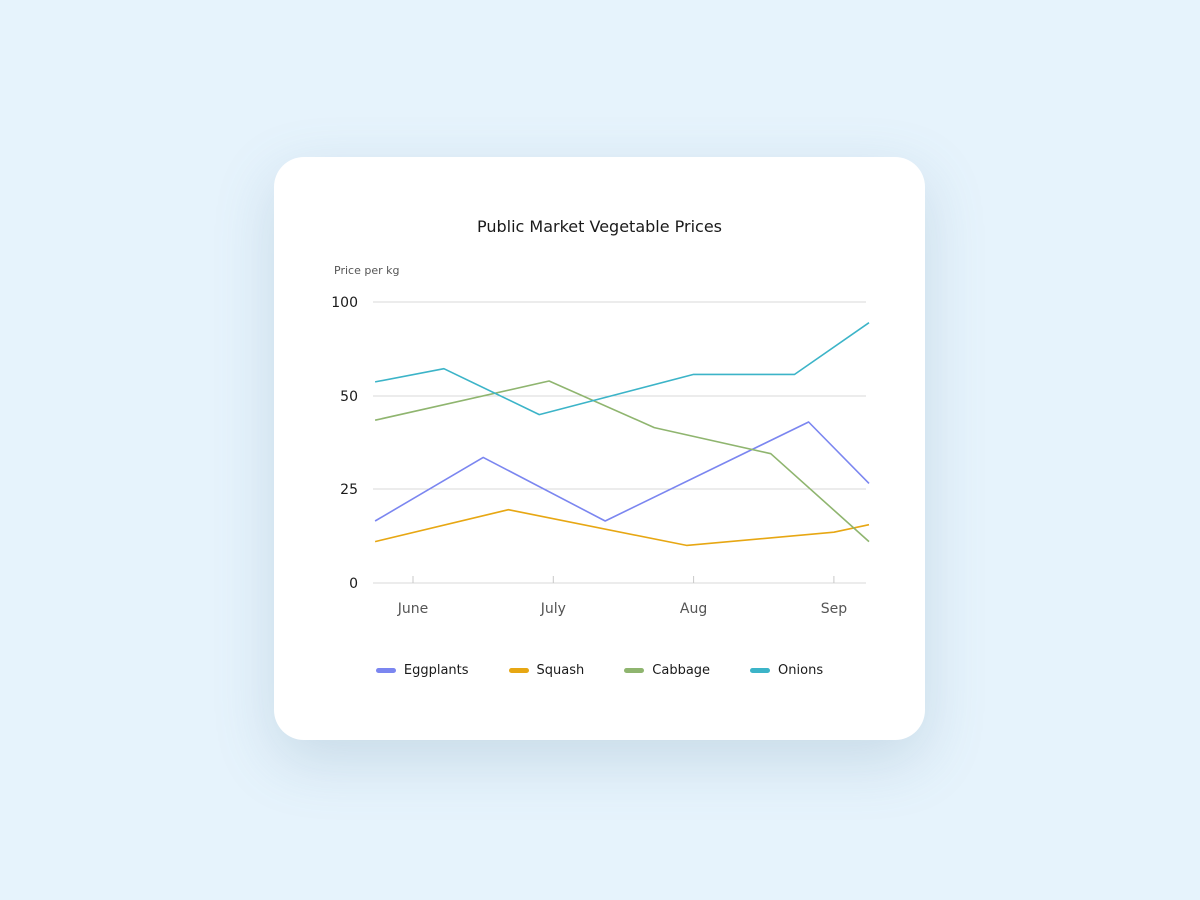 Image resolution: width=1200 pixels, height=900 pixels. Describe the element at coordinates (599, 226) in the screenshot. I see `chart-title: Public Market Vegetable Prices` at that location.